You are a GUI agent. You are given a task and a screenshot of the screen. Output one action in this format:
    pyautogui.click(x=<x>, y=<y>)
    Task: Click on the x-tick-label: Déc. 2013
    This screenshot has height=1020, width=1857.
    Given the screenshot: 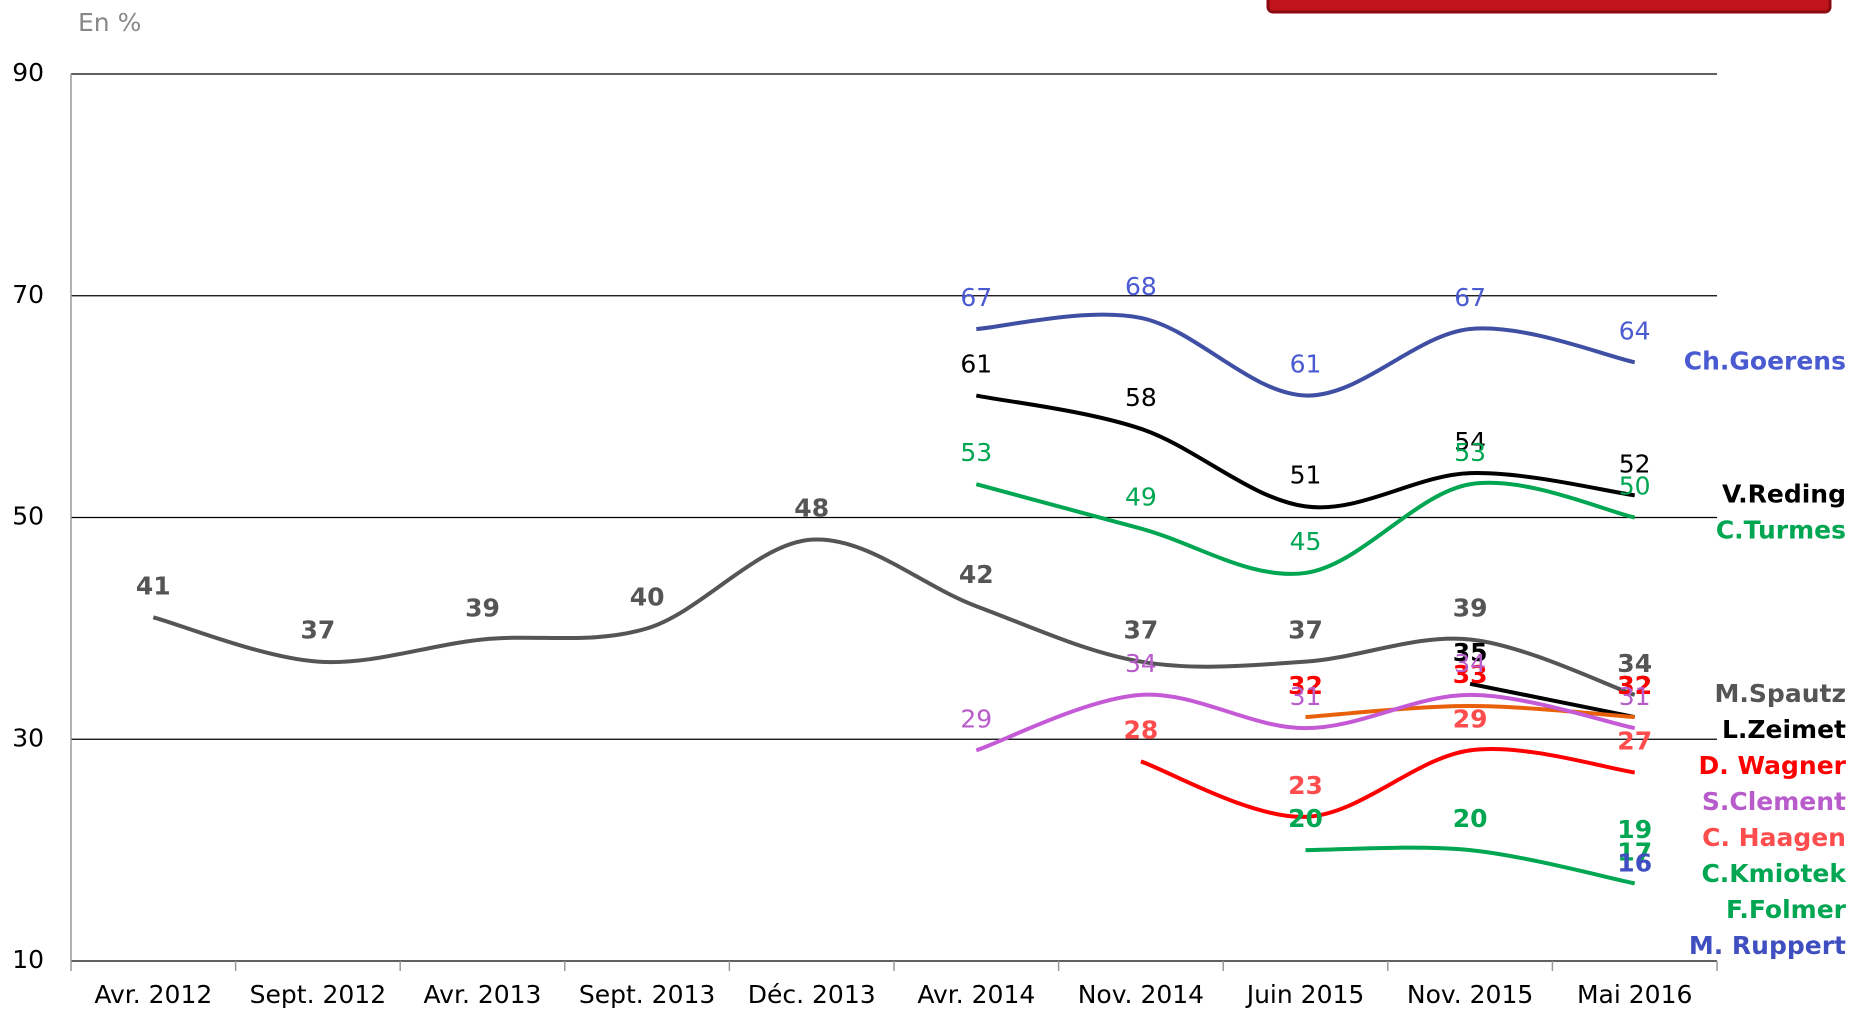 What is the action you would take?
    pyautogui.click(x=812, y=994)
    